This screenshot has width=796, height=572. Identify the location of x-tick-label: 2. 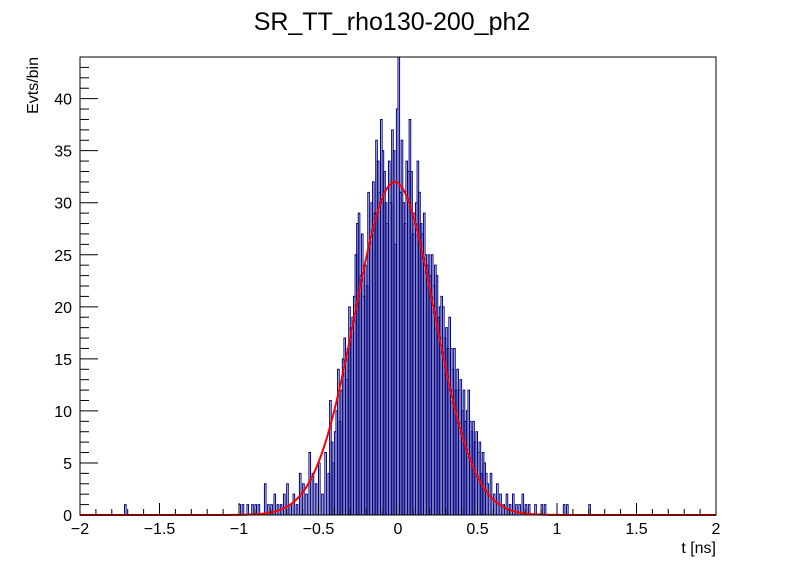
(716, 529).